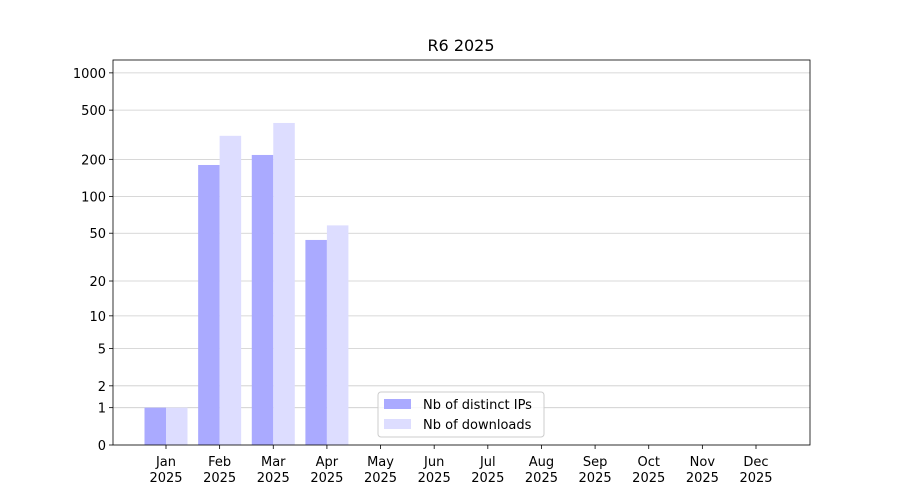 The image size is (900, 500). I want to click on x-tick-label: Jan 2025, so click(165, 470).